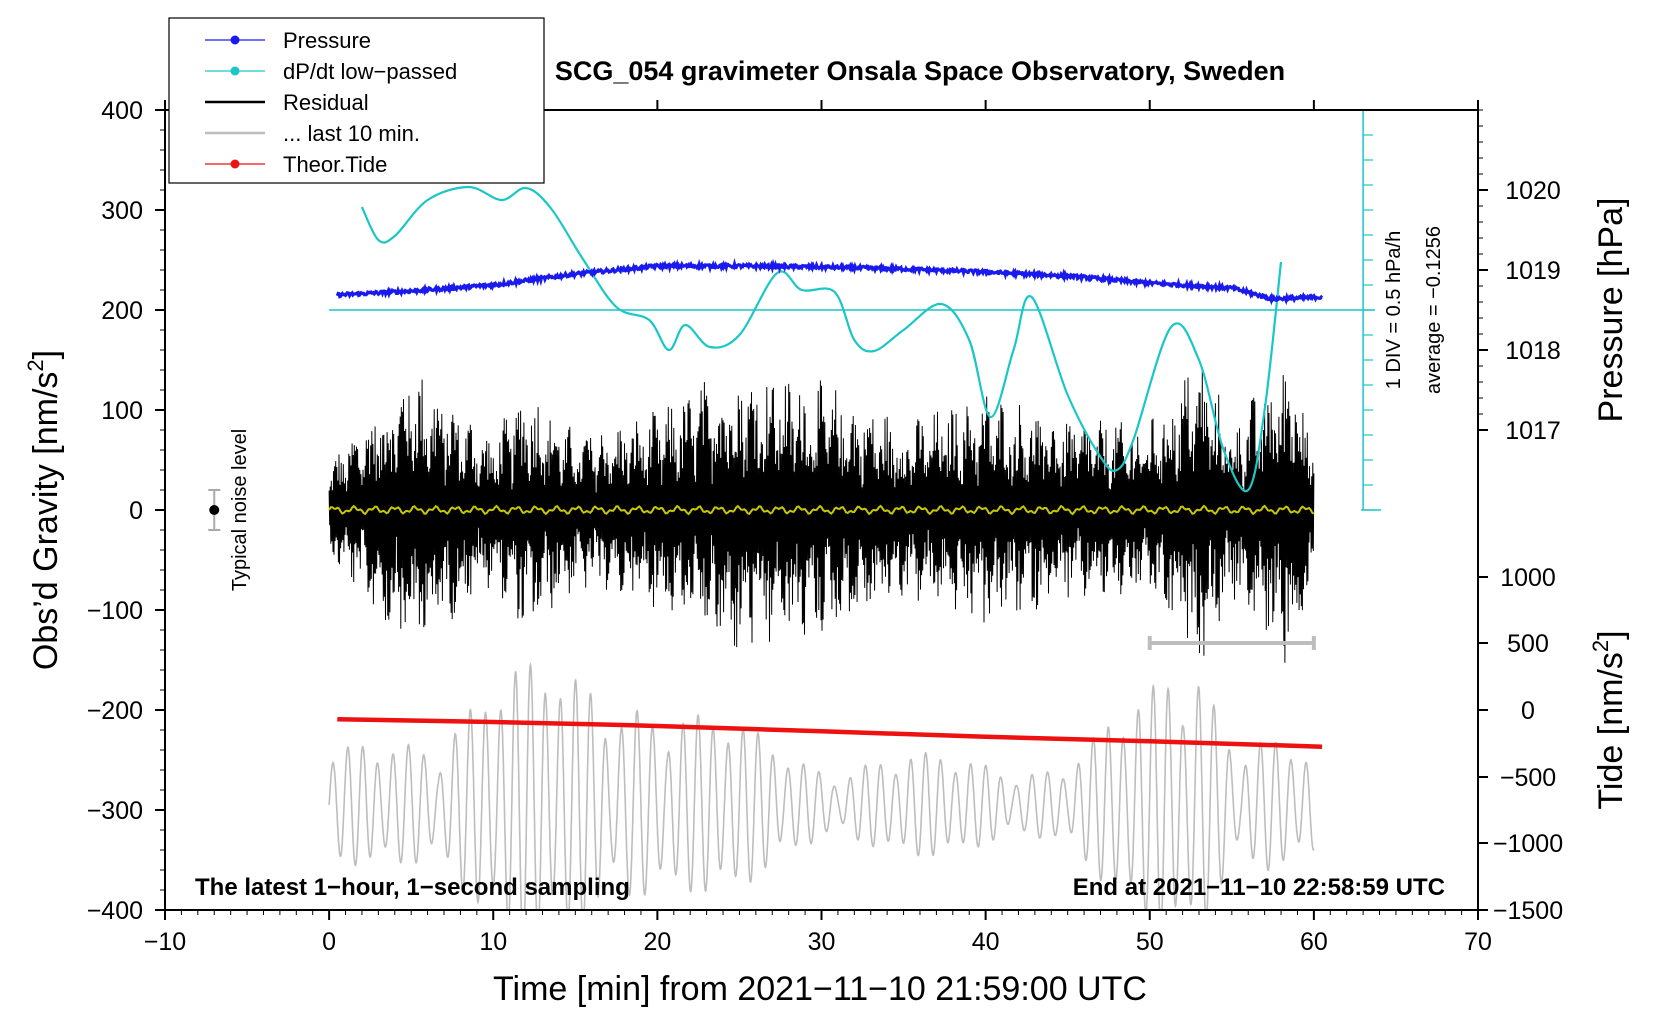 This screenshot has width=1660, height=1020. Describe the element at coordinates (115, 811) in the screenshot. I see `y-tick-label: −300` at that location.